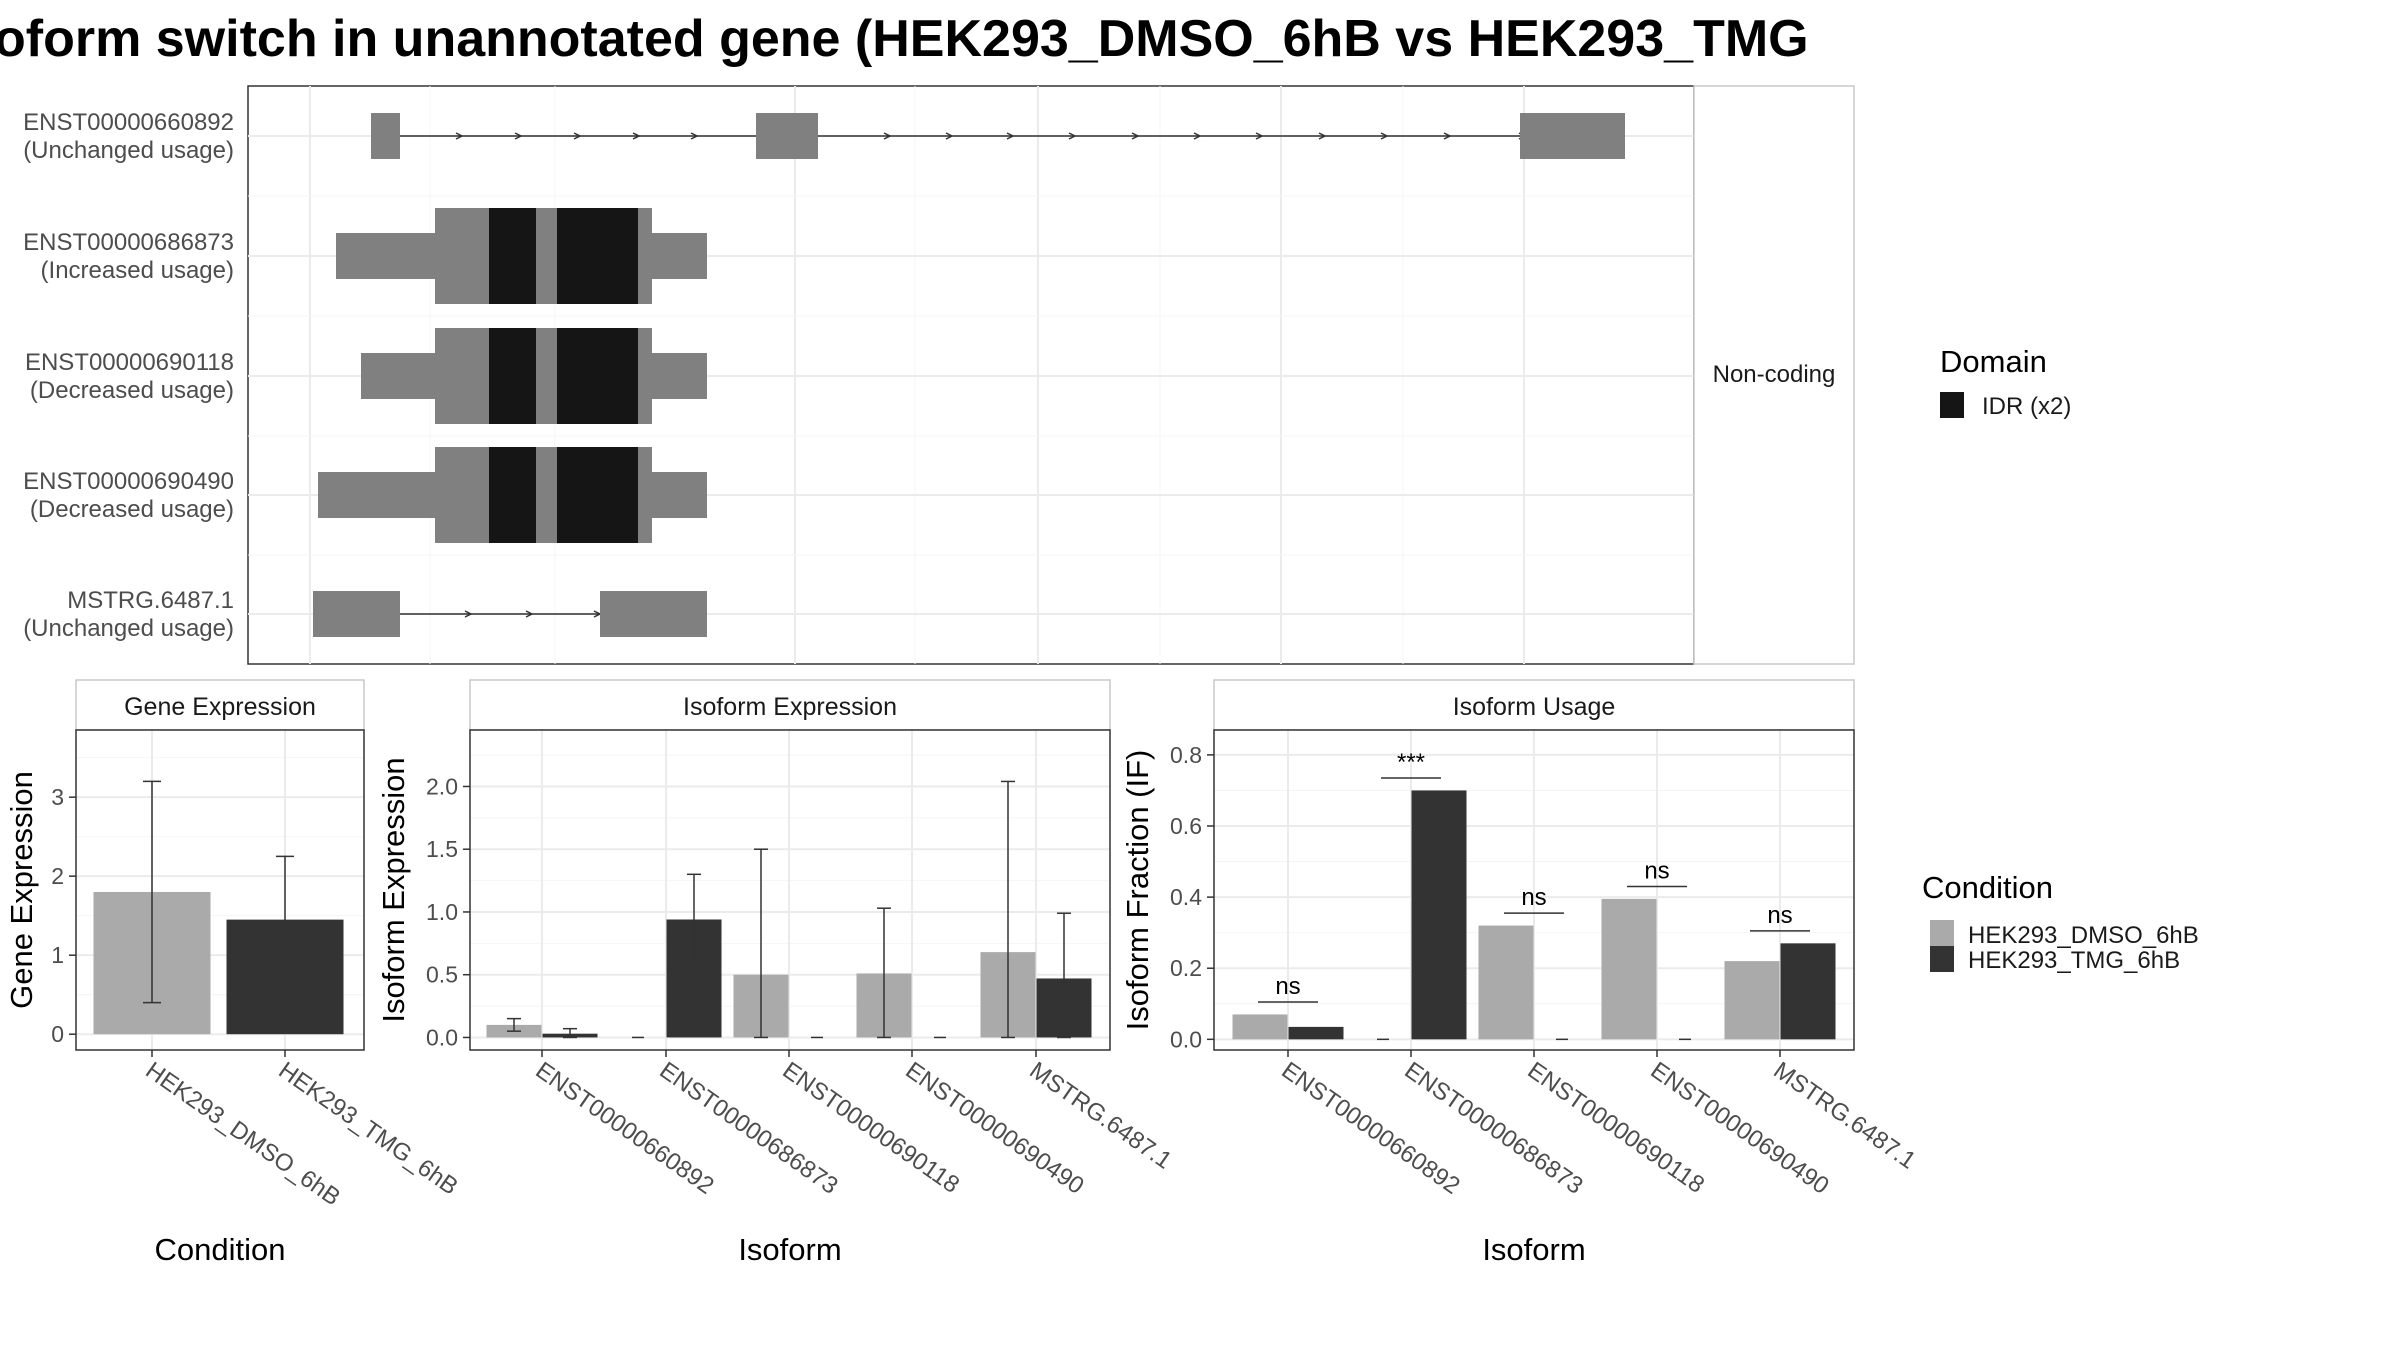 This screenshot has width=2400, height=1350. I want to click on y-axis-title: Gene Expression, so click(21, 890).